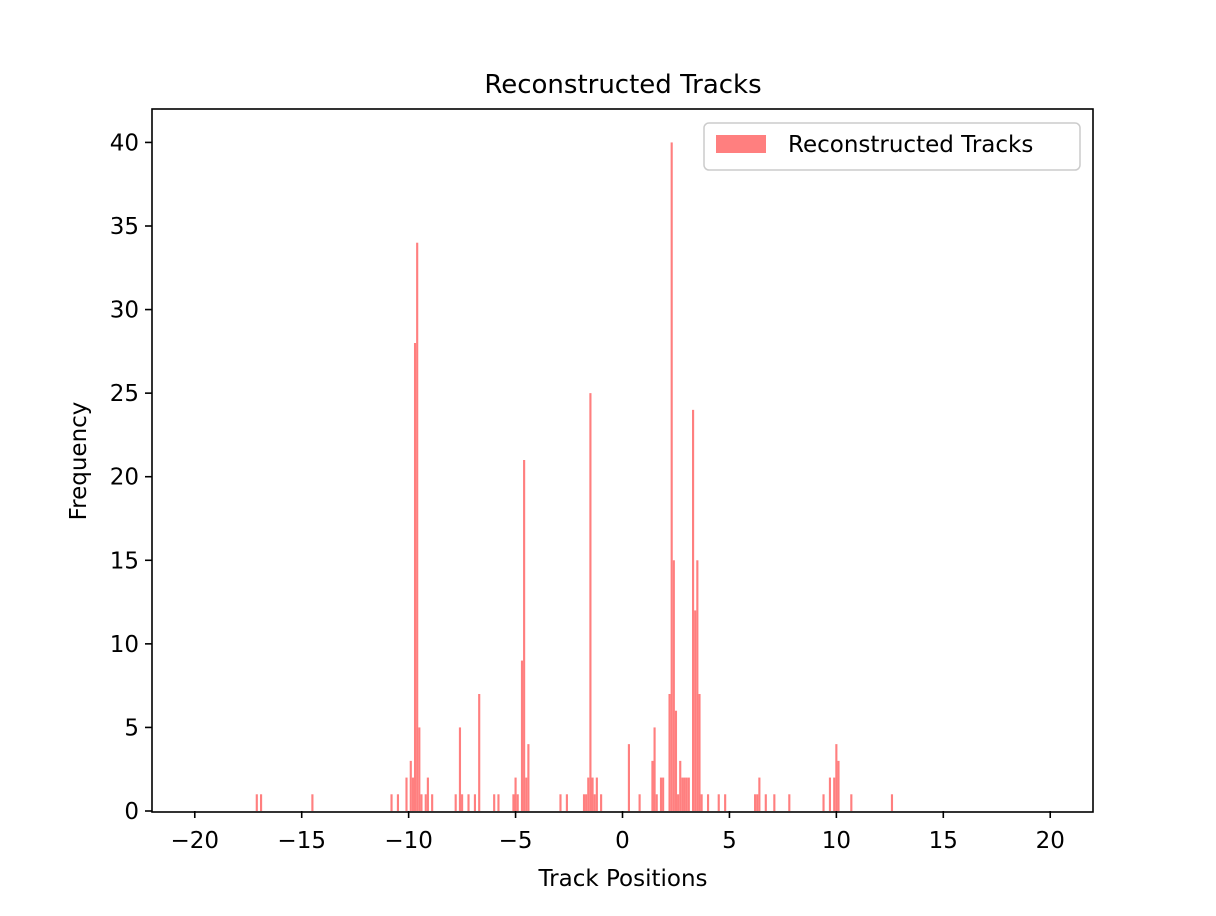 The image size is (1216, 916). What do you see at coordinates (124, 227) in the screenshot?
I see `y-tick-label: 35` at bounding box center [124, 227].